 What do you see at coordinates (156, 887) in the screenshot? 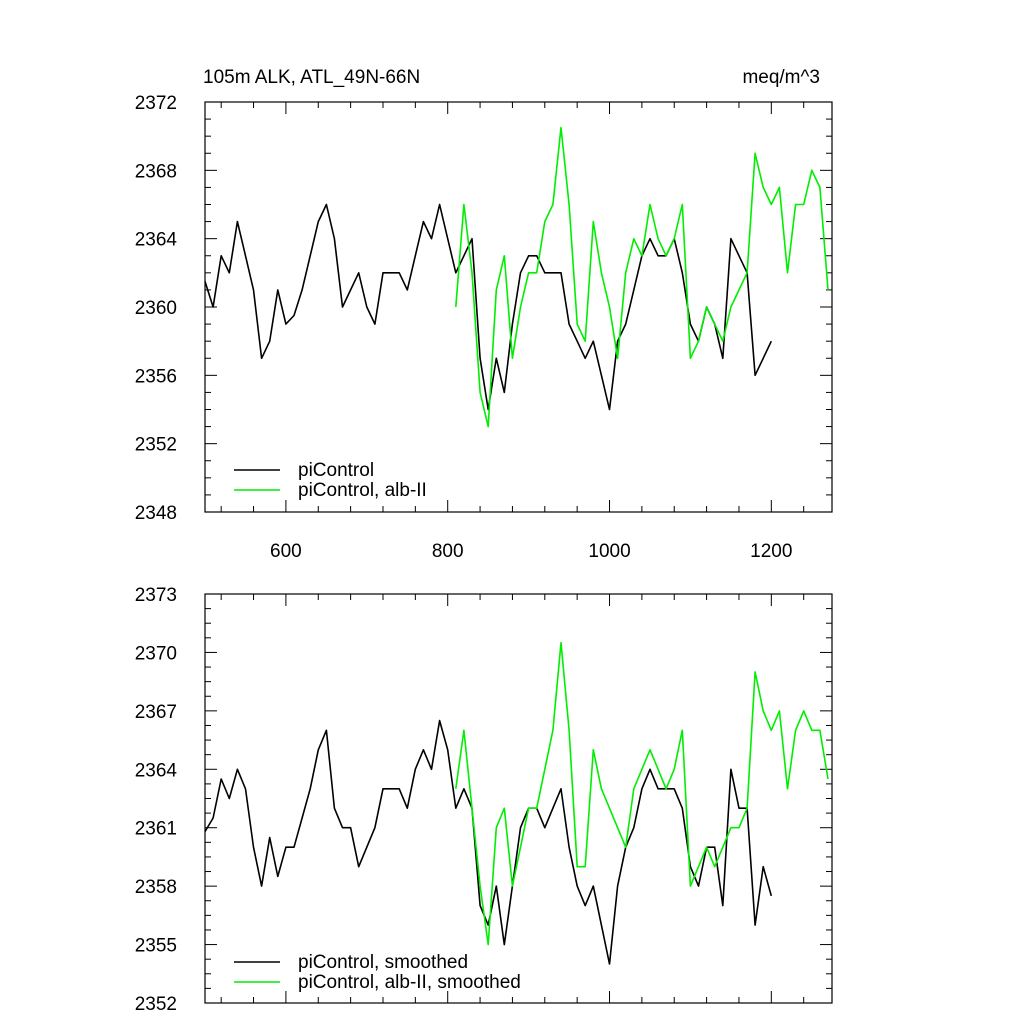
I see `y-tick-label: 2358` at bounding box center [156, 887].